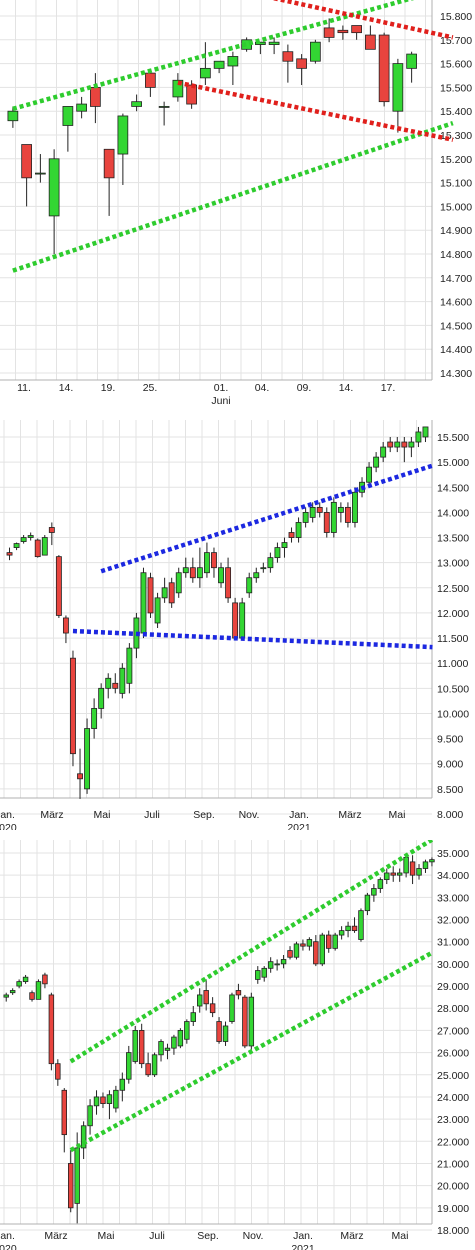 The width and height of the screenshot is (475, 1250). Describe the element at coordinates (453, 876) in the screenshot. I see `y-tick-label: 34.000` at that location.